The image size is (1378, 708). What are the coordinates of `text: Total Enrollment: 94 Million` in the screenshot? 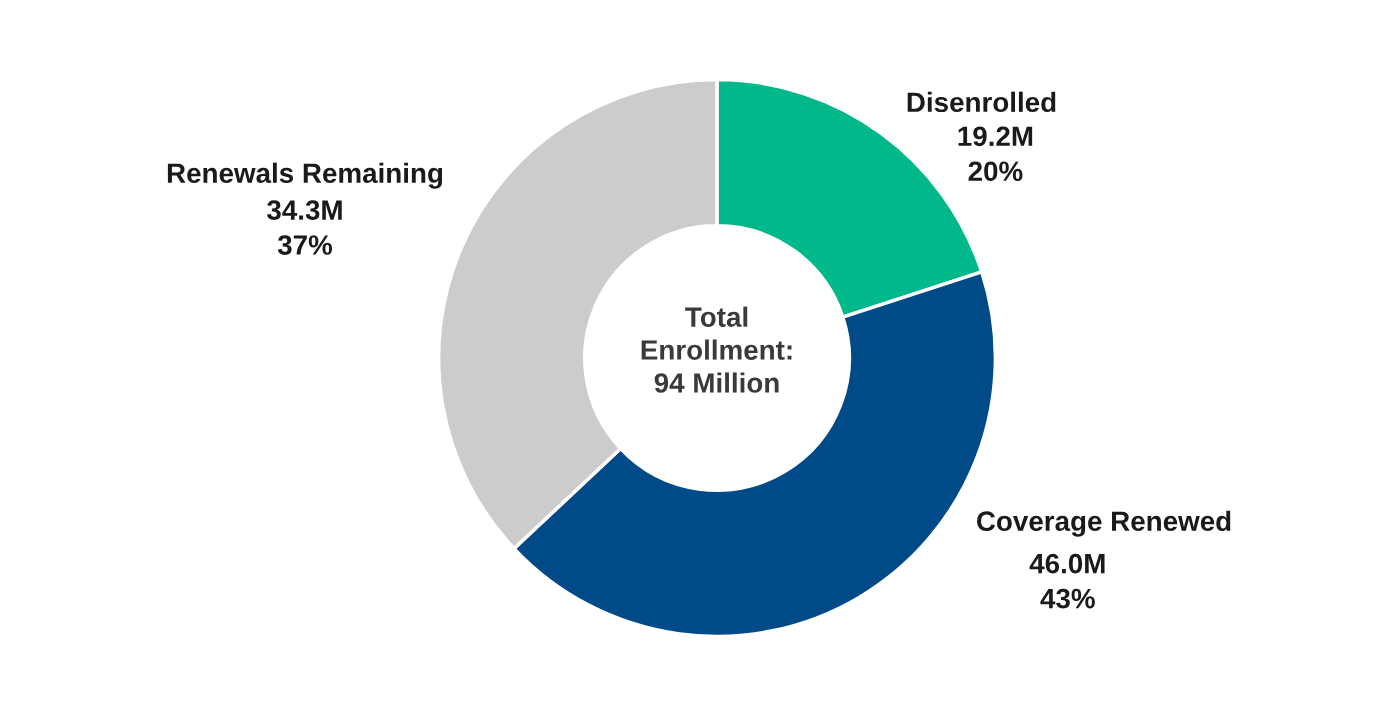 It's located at (716, 349).